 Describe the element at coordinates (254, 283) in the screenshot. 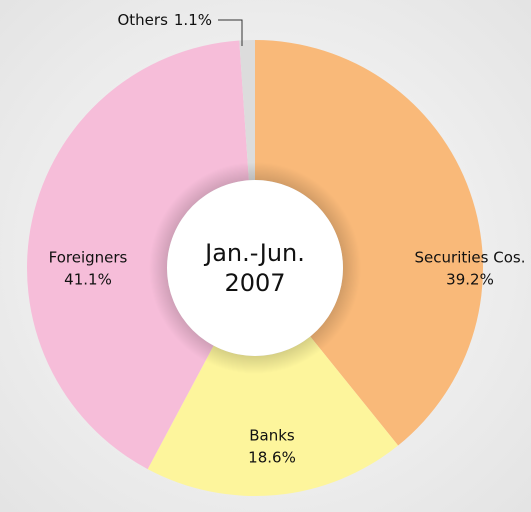

I see `center-label: 2007` at that location.